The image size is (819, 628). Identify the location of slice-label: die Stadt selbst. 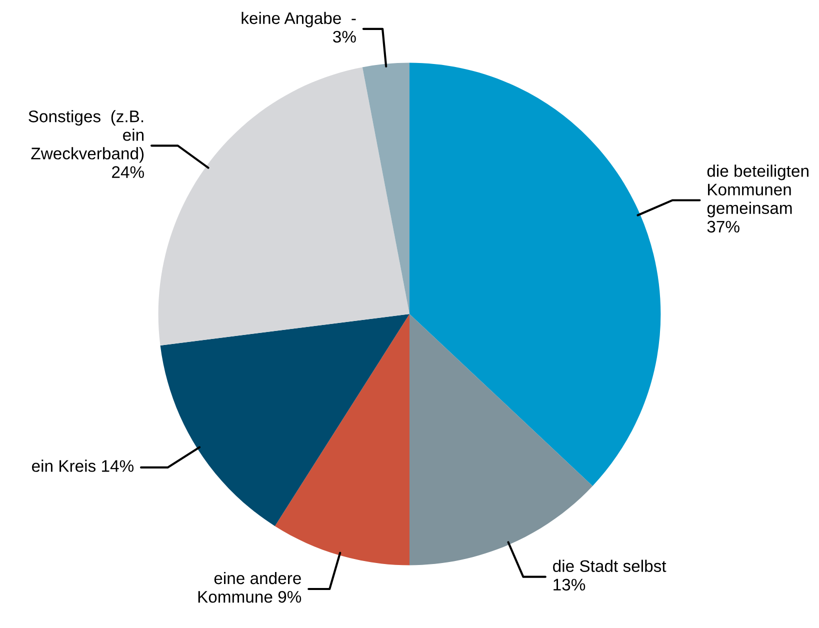
(609, 566).